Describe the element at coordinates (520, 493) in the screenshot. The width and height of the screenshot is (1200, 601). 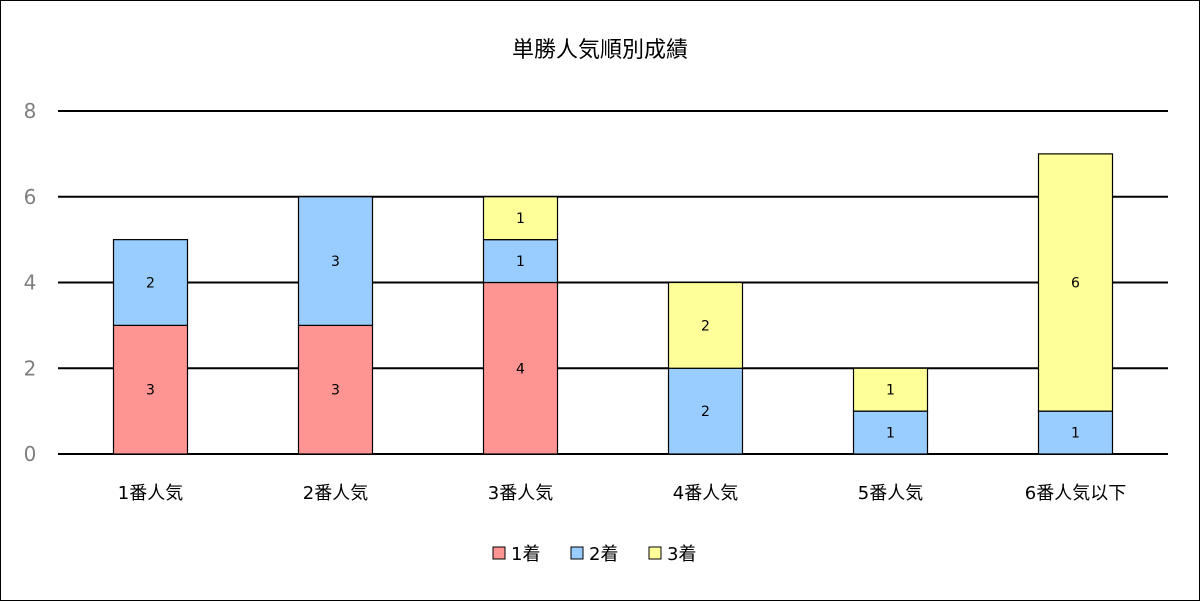
I see `x-tick-label: 3番人気` at that location.